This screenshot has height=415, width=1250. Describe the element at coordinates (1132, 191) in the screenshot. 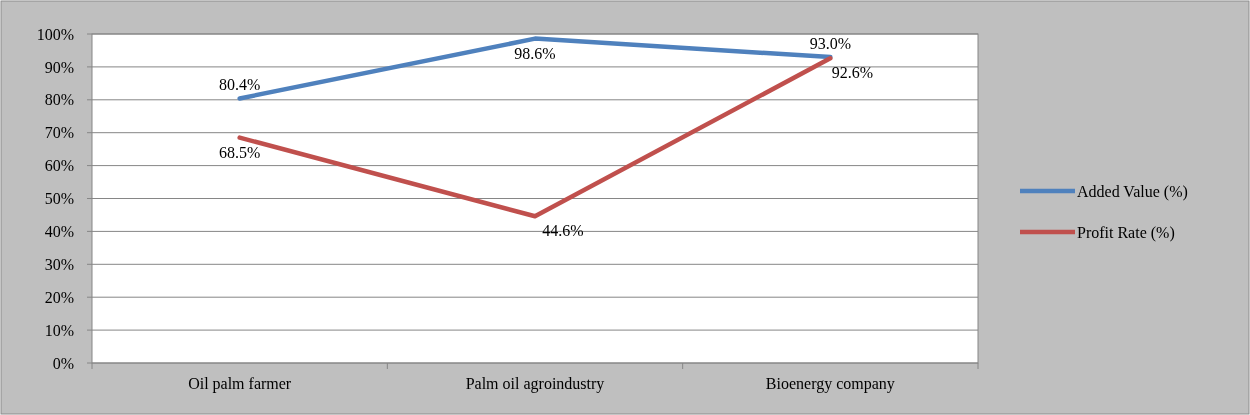

I see `legend-label: Added Value (%)` at that location.